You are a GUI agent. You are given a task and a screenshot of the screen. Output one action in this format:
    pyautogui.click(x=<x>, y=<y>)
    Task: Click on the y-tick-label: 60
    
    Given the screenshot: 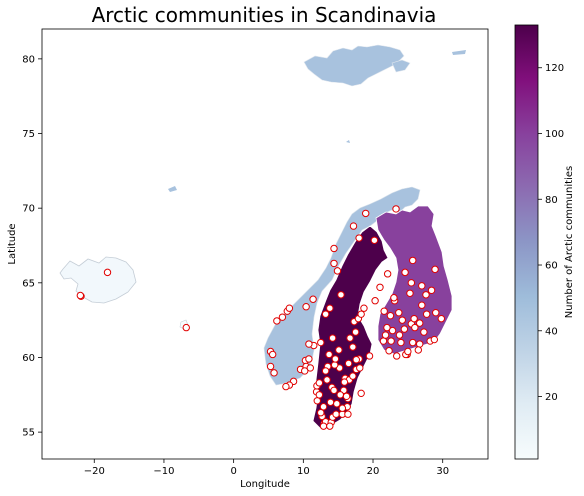 What is the action you would take?
    pyautogui.click(x=28, y=358)
    